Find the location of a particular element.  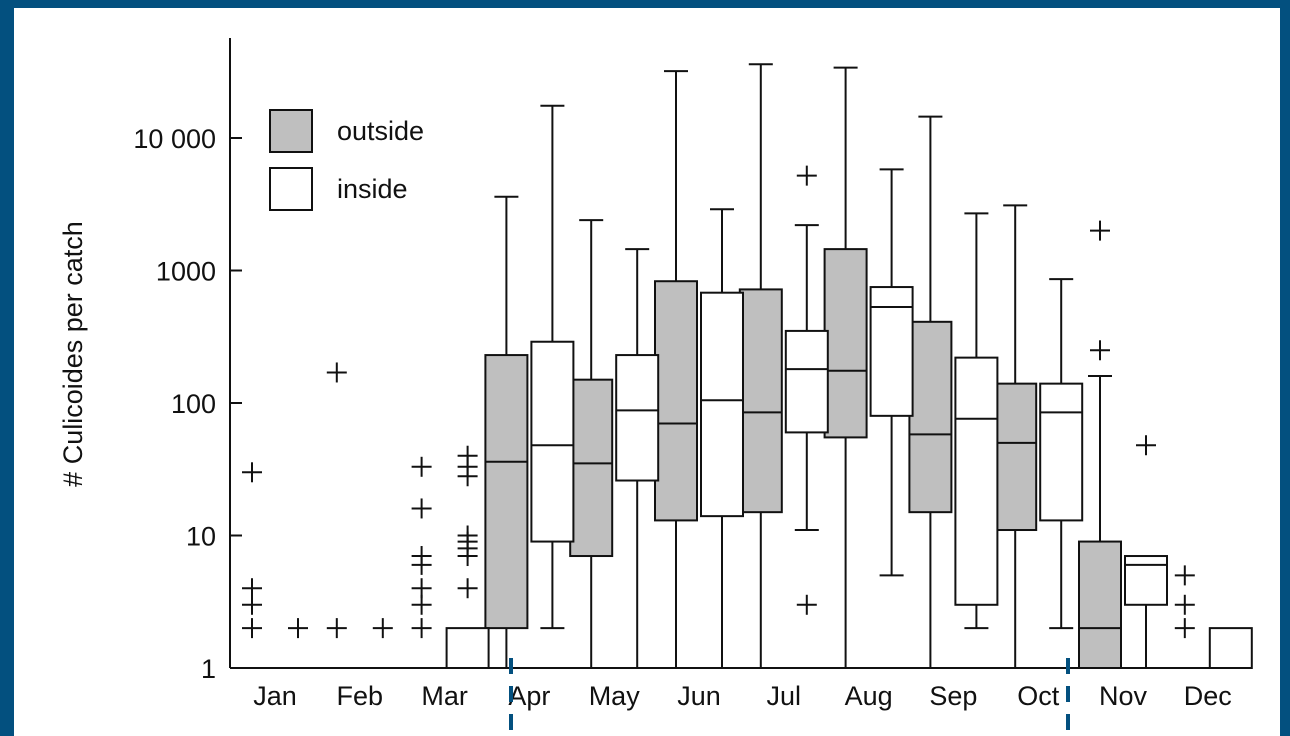

x-tick-label: Sep is located at coordinates (953, 696).